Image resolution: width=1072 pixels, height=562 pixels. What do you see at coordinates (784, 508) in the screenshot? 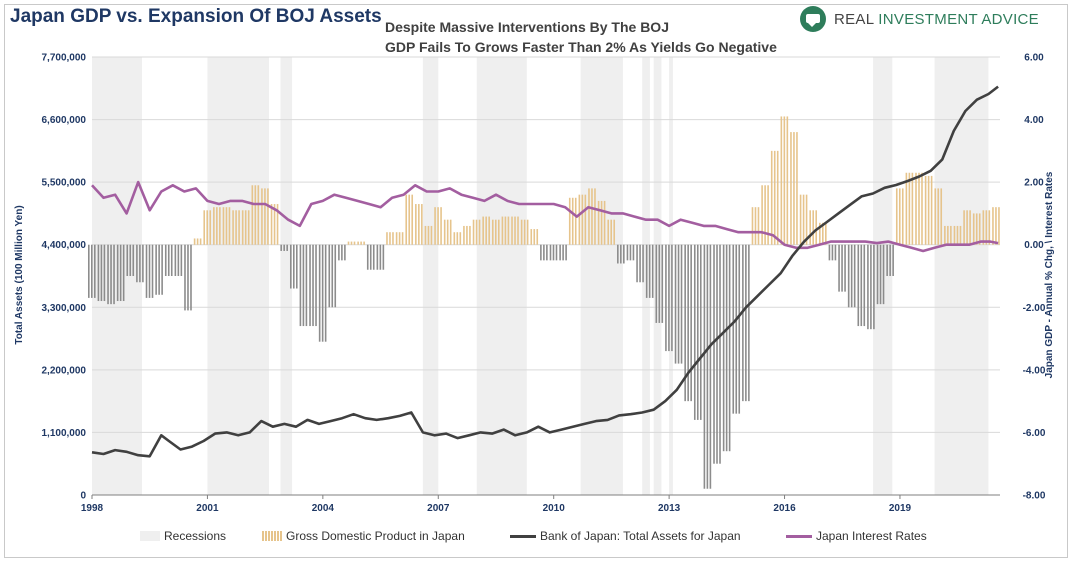
I see `x-tick-label: 2016` at bounding box center [784, 508].